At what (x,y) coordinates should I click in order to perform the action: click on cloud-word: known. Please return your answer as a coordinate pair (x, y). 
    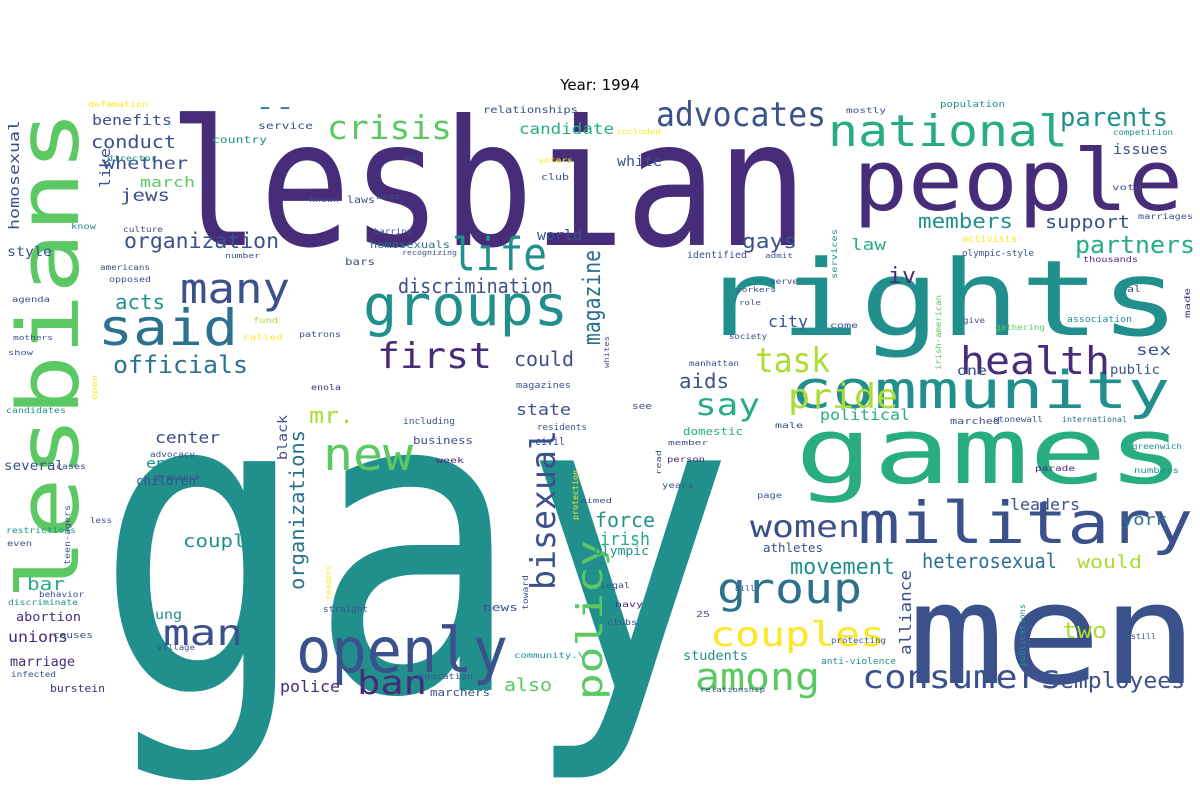
    Looking at the image, I should click on (324, 200).